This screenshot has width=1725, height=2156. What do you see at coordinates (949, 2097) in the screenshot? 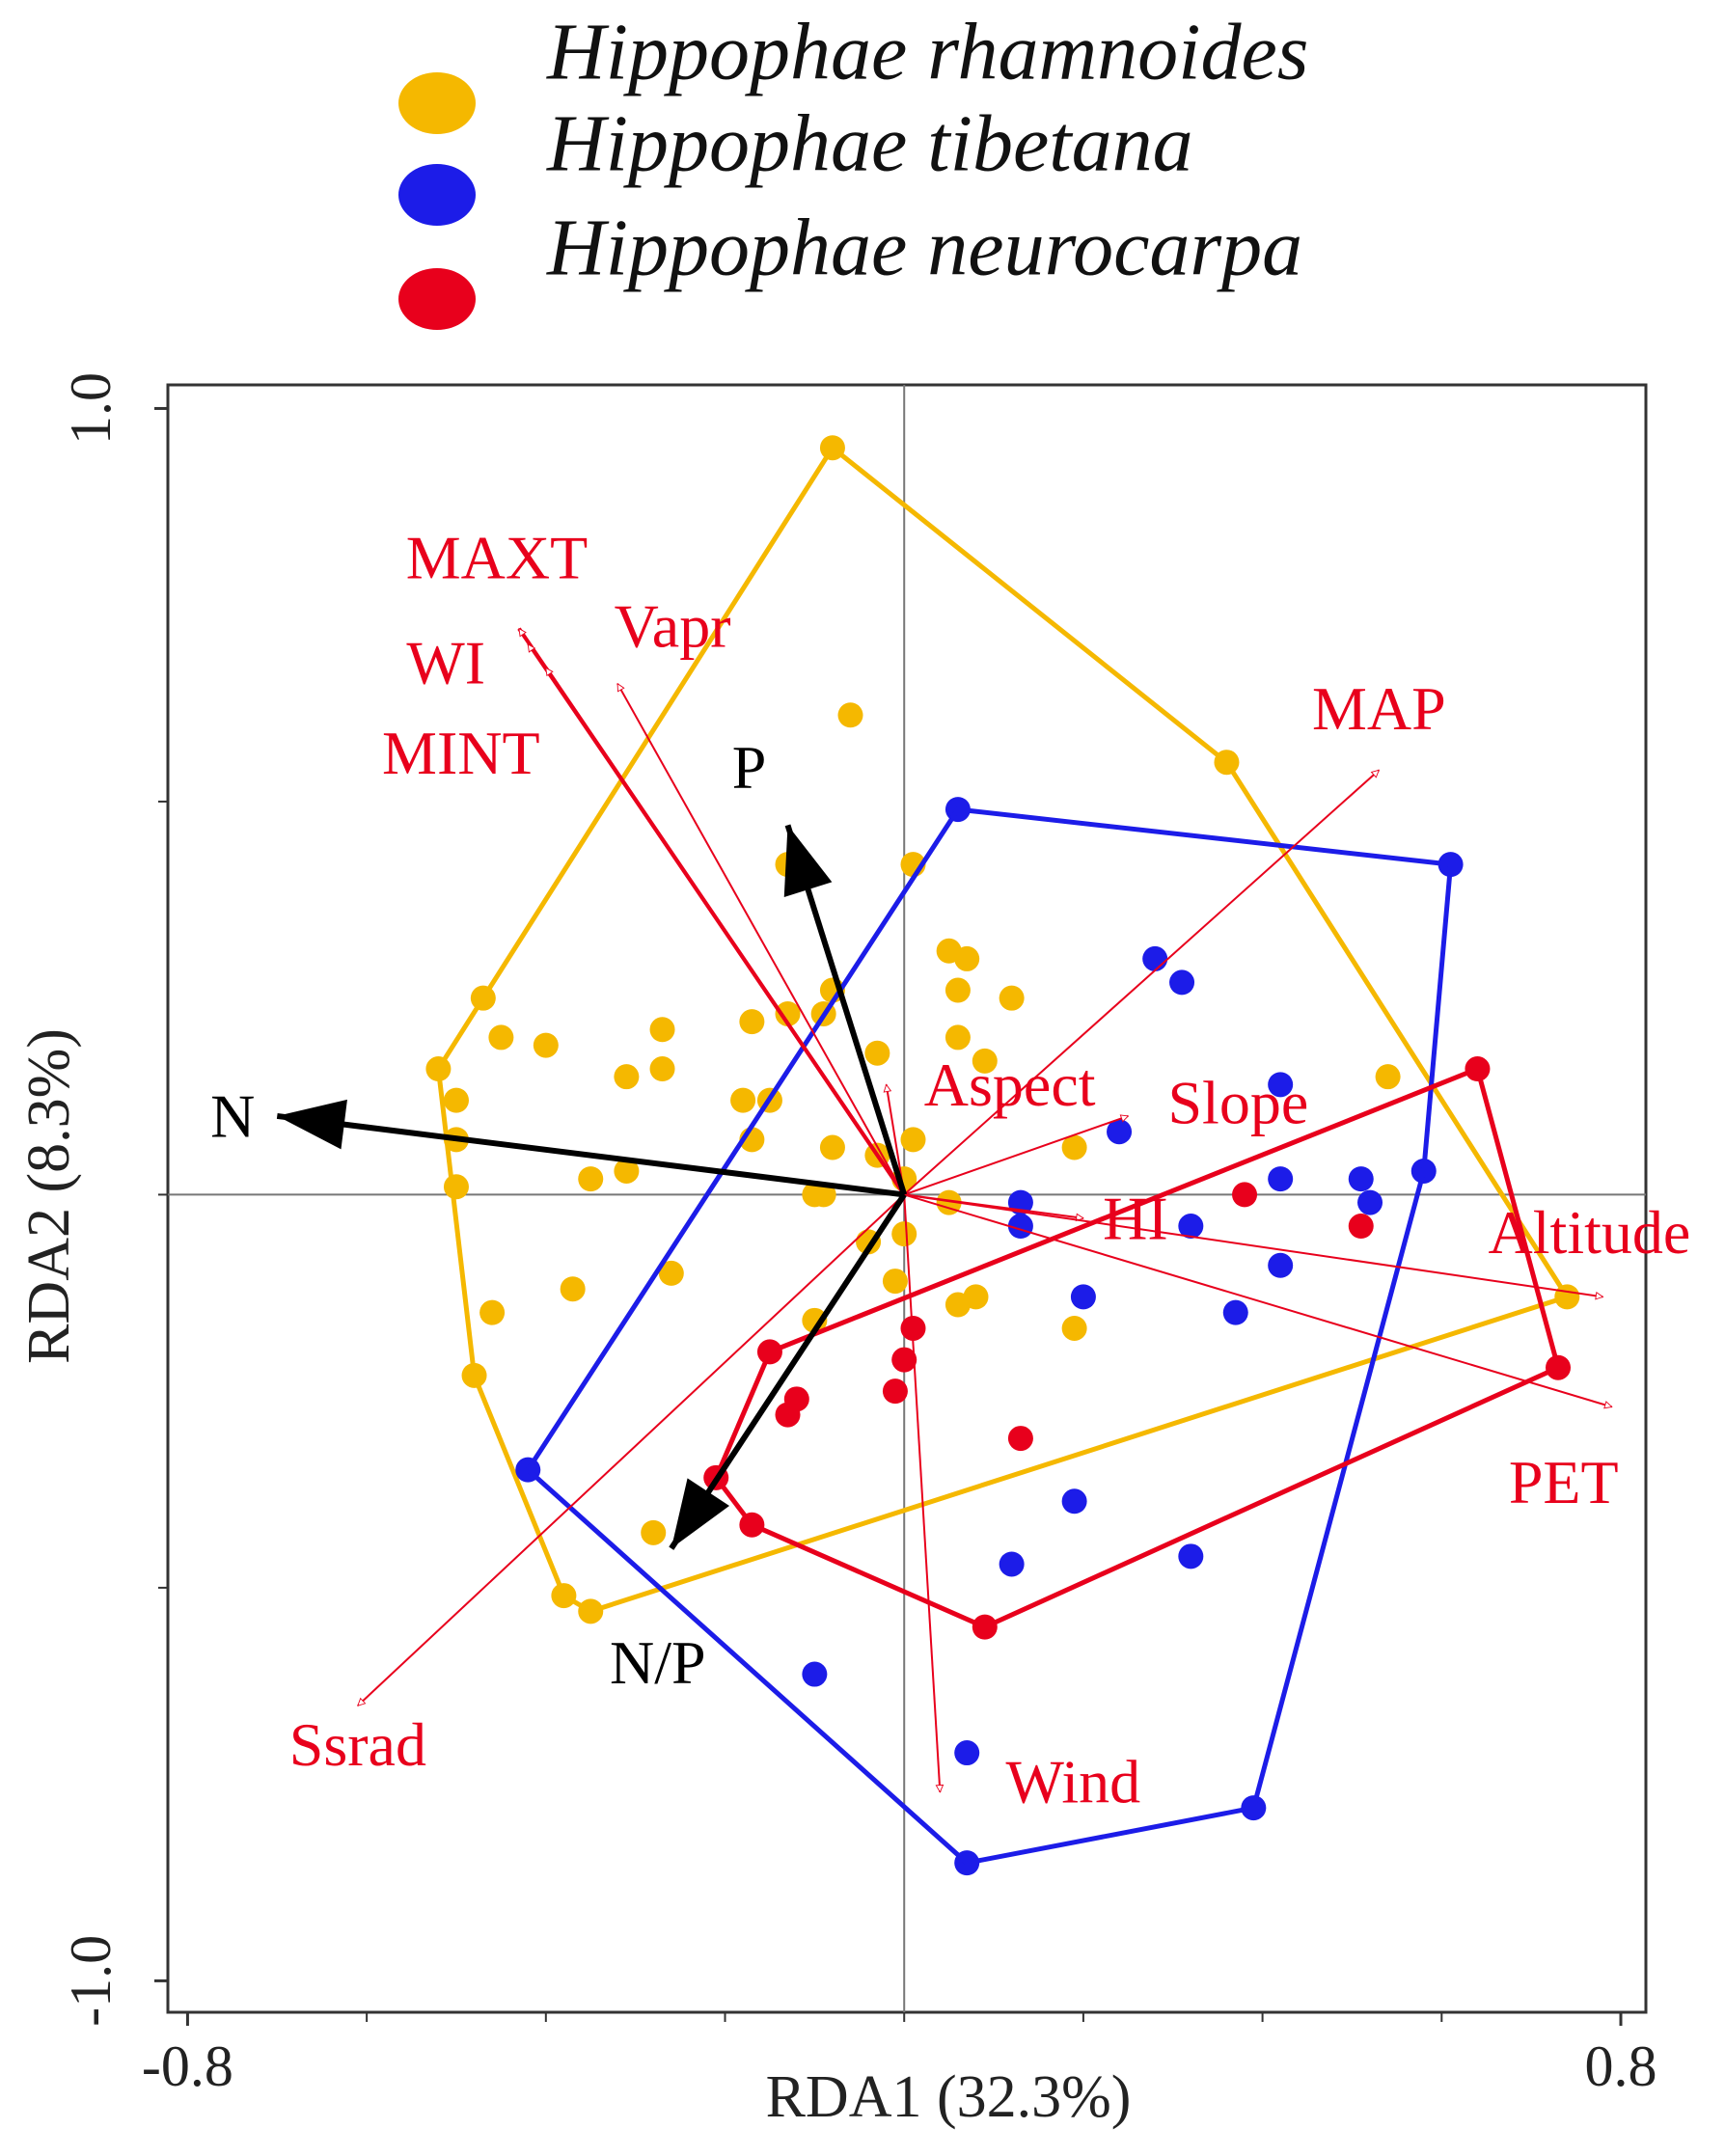
I see `x-axis-label: RDA1 (32.3%)` at bounding box center [949, 2097].